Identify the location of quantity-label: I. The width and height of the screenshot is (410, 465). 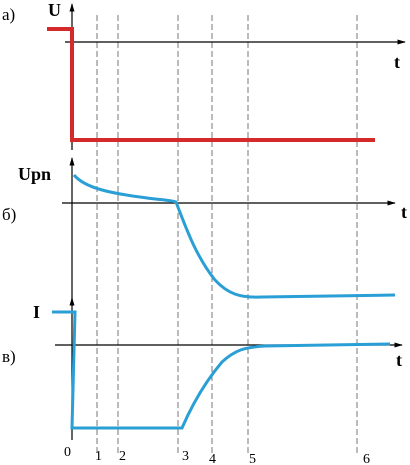
(36, 312).